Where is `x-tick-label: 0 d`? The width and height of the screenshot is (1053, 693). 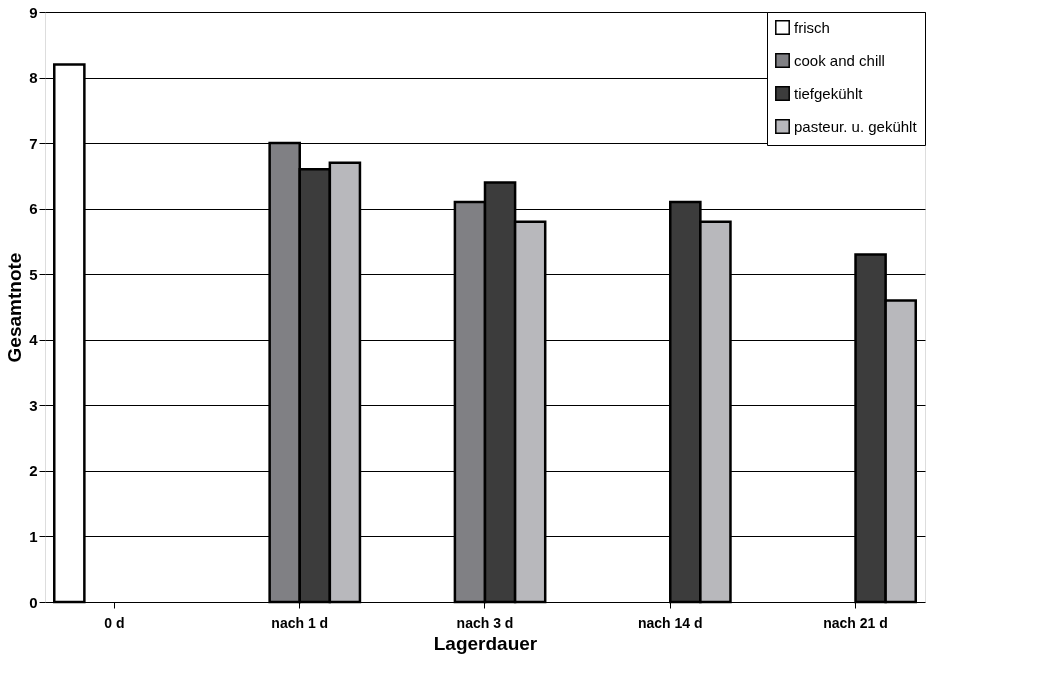 x-tick-label: 0 d is located at coordinates (114, 622).